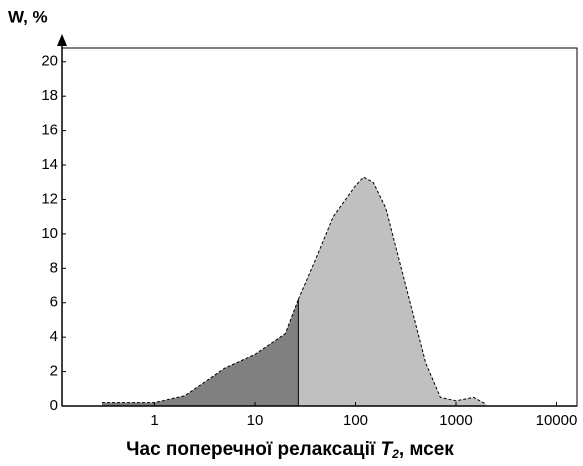  What do you see at coordinates (54, 267) in the screenshot?
I see `y-tick-label: 8` at bounding box center [54, 267].